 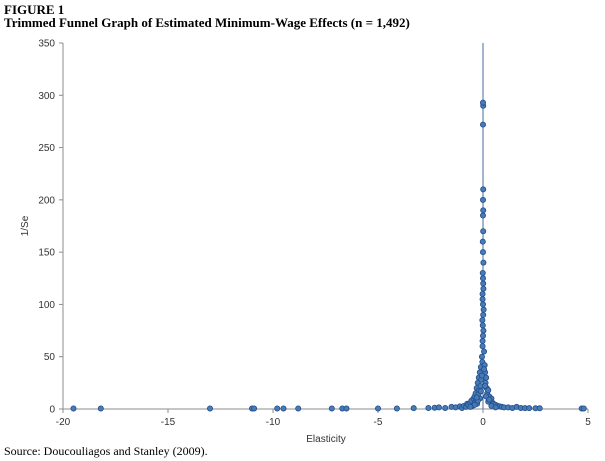 What do you see at coordinates (46, 200) in the screenshot?
I see `y-tick-label: 200` at bounding box center [46, 200].